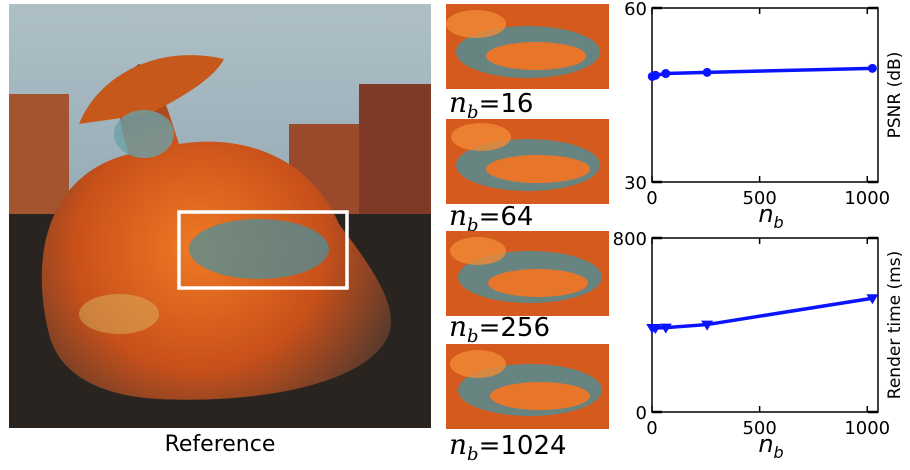 The image size is (910, 470). What do you see at coordinates (517, 104) in the screenshot?
I see `nb-value: 16` at bounding box center [517, 104].